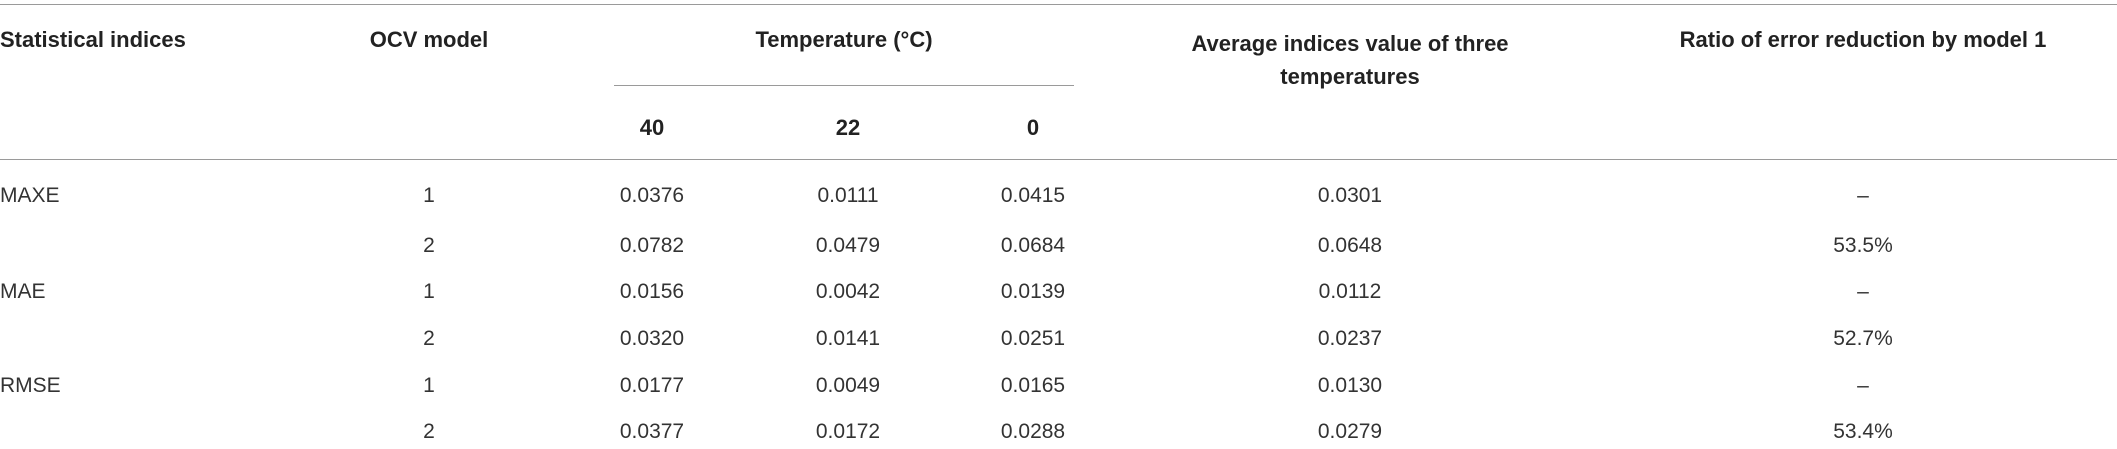  What do you see at coordinates (848, 338) in the screenshot?
I see `cell: 0.0141` at bounding box center [848, 338].